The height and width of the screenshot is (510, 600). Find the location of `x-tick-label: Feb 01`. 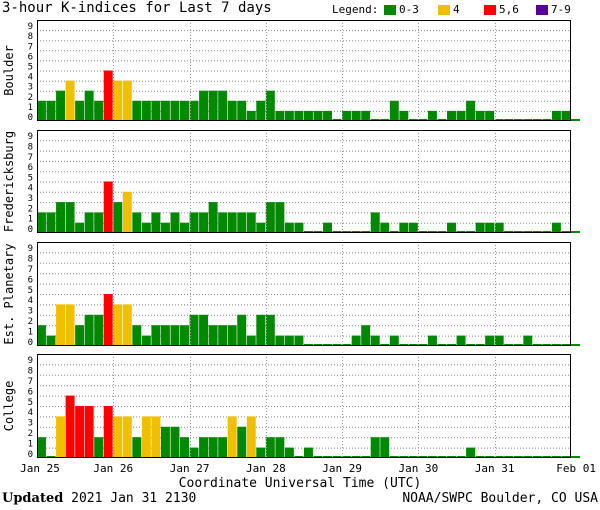

x-tick-label: Feb 01 is located at coordinates (576, 468).